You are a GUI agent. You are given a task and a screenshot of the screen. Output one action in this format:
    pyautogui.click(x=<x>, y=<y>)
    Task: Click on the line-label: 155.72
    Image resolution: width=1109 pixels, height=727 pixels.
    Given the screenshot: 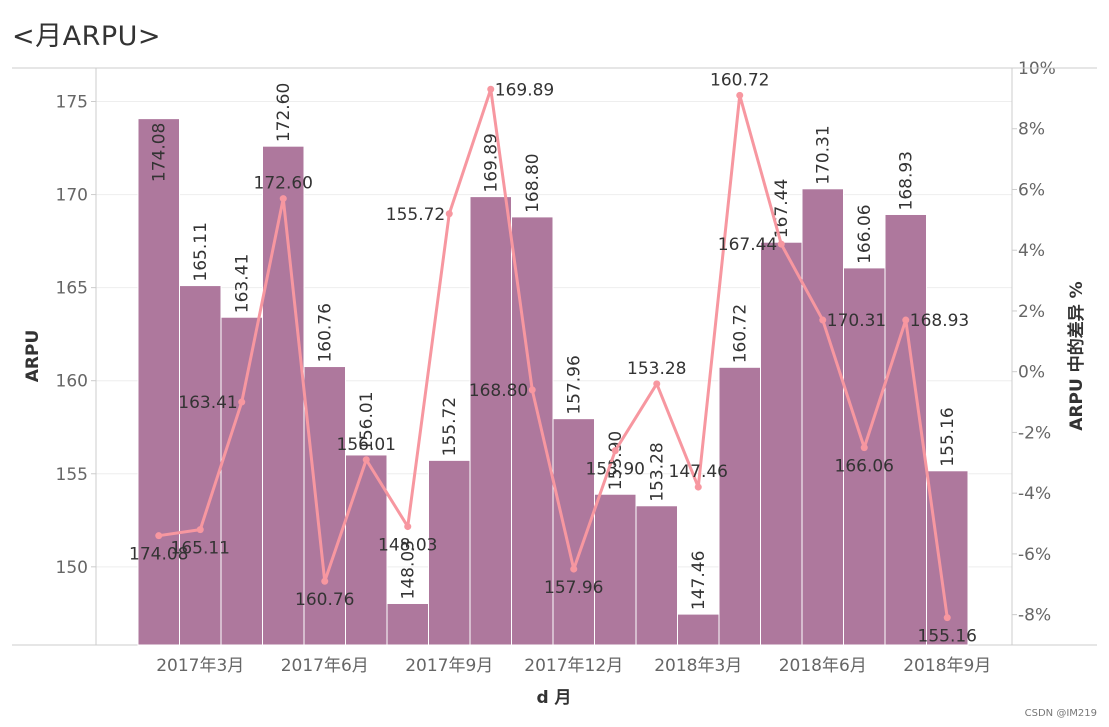 What is the action you would take?
    pyautogui.click(x=415, y=215)
    